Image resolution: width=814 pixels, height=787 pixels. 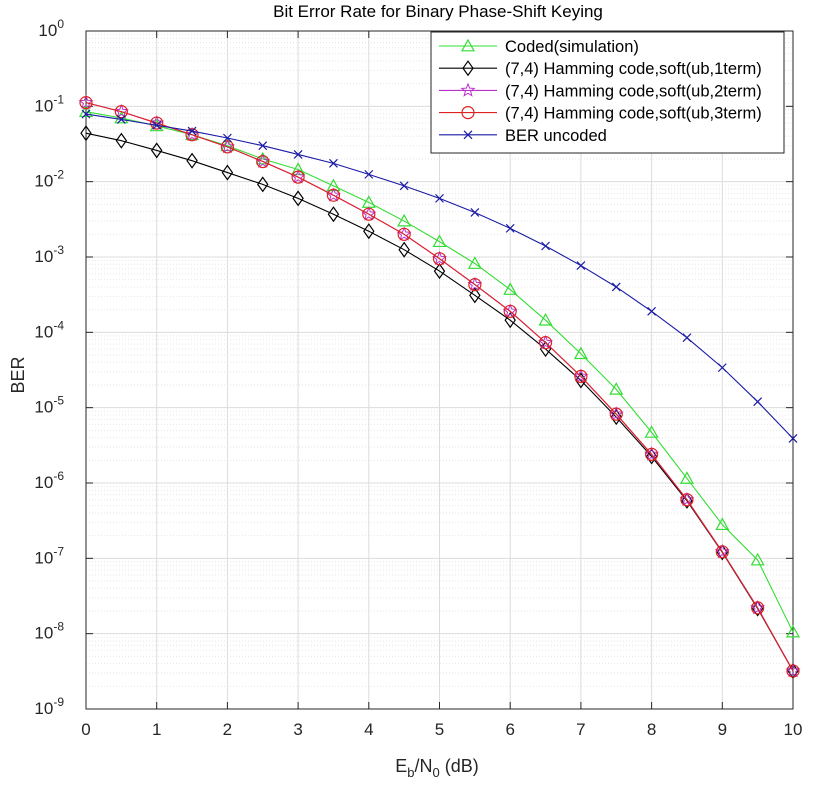 I want to click on x-label-slash-n: /N, so click(x=424, y=766).